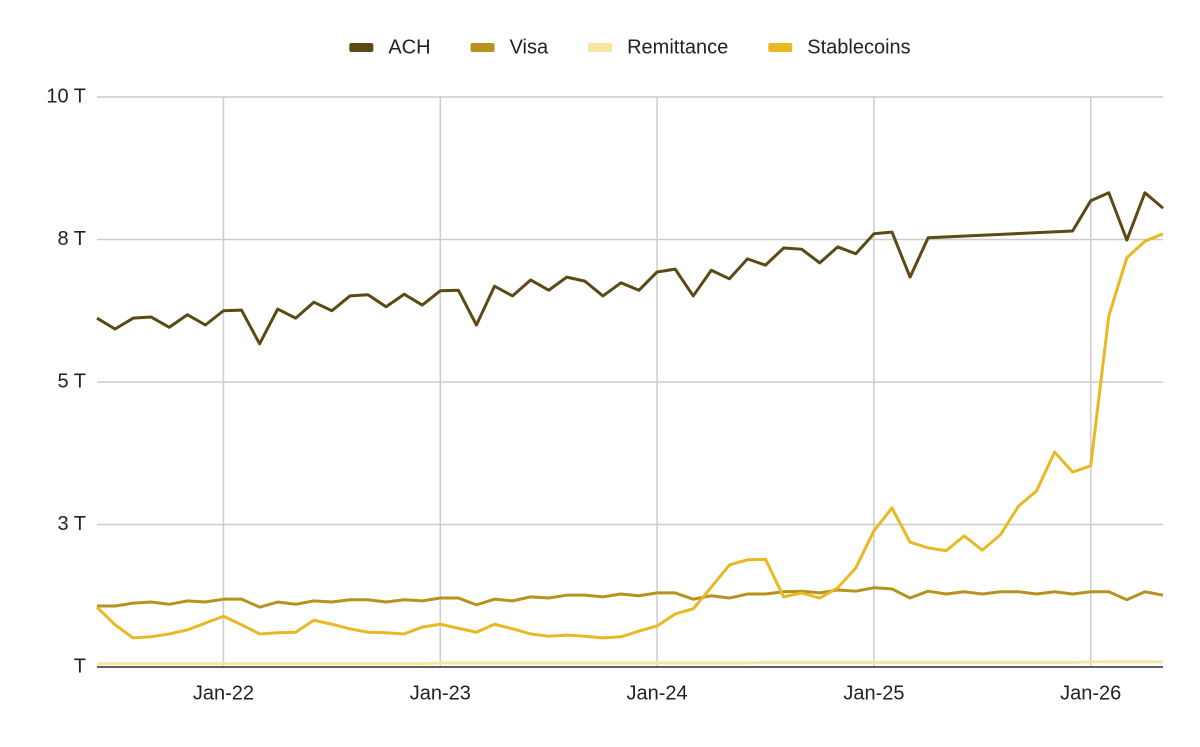  Describe the element at coordinates (71, 524) in the screenshot. I see `y-tick-label: 3 T` at that location.